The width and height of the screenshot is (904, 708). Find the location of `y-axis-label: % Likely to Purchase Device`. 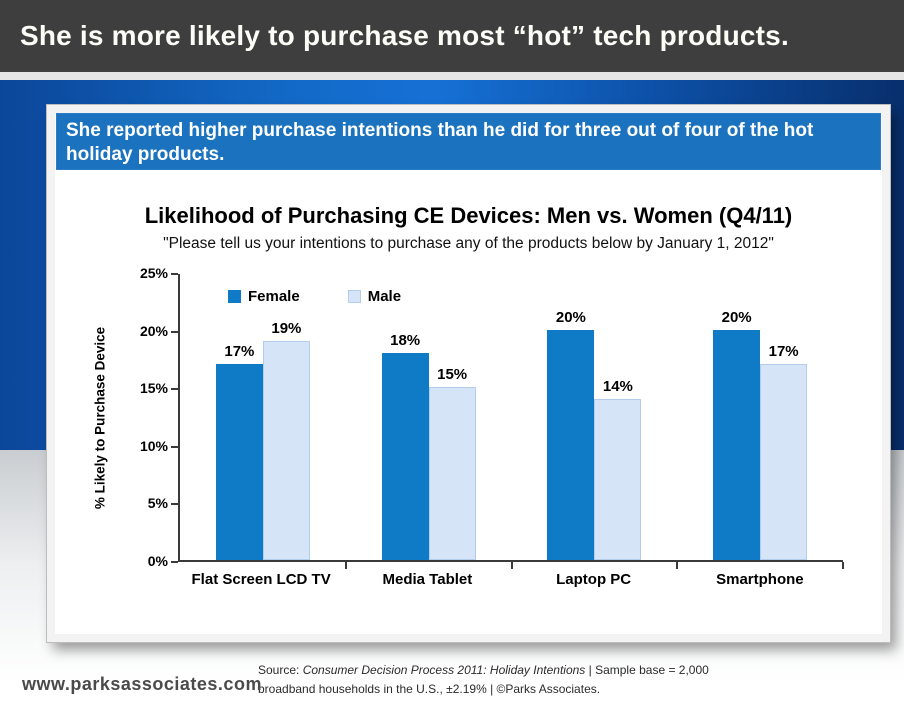

y-axis-label: % Likely to Purchase Device is located at coordinates (100, 418).